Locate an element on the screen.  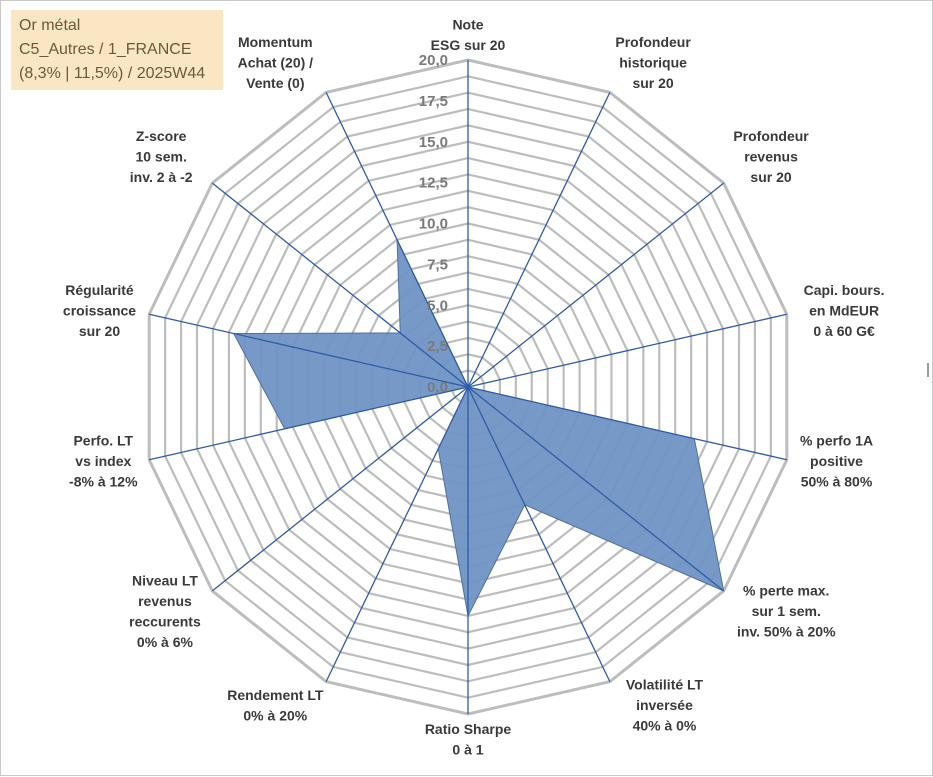
category-label: 40% à 0% is located at coordinates (665, 726).